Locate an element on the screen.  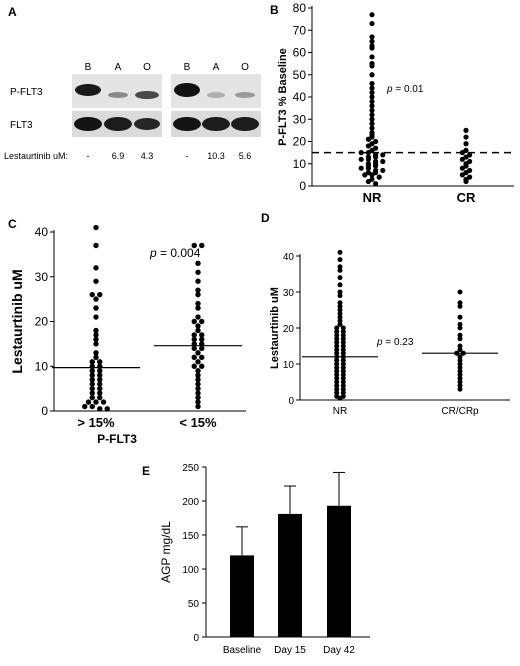
blot-images is located at coordinates (166, 105).